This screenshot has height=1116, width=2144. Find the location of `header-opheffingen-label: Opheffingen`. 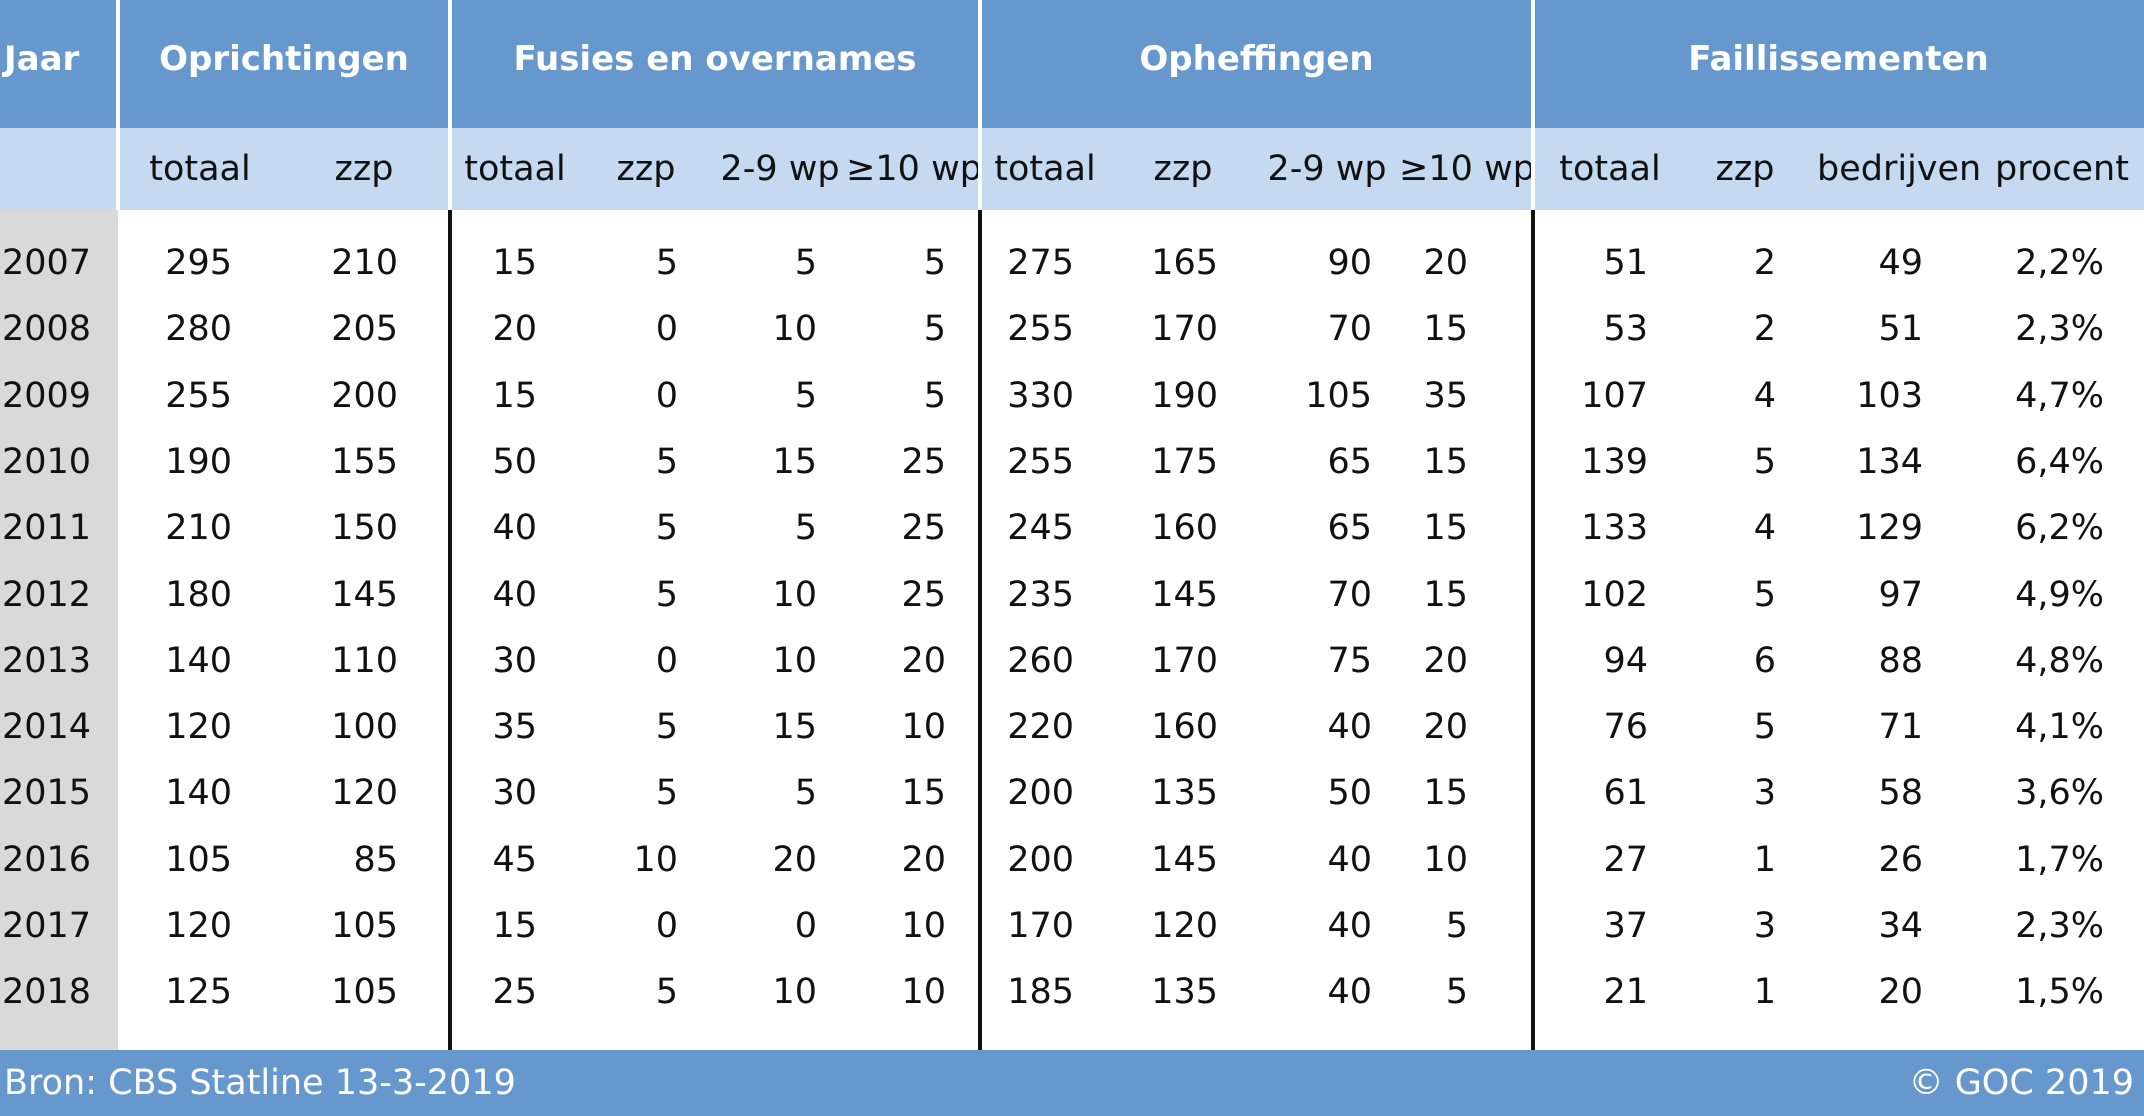

header-opheffingen-label: Opheffingen is located at coordinates (1256, 59).